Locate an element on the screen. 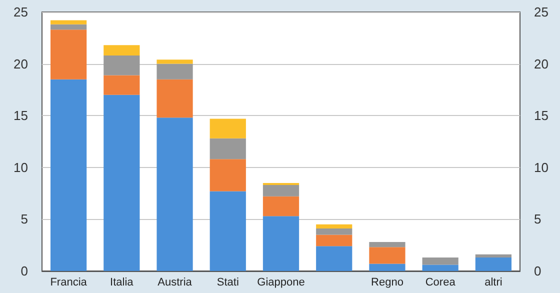 The width and height of the screenshot is (560, 293). y-tick-label: 10 is located at coordinates (21, 167).